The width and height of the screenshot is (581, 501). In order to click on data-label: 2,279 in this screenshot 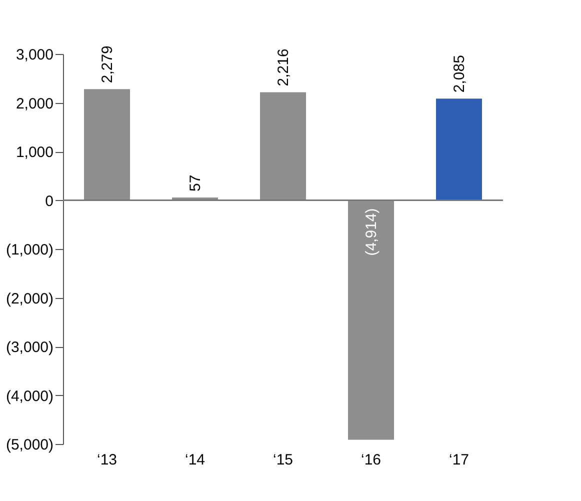, I will do `click(107, 65)`.